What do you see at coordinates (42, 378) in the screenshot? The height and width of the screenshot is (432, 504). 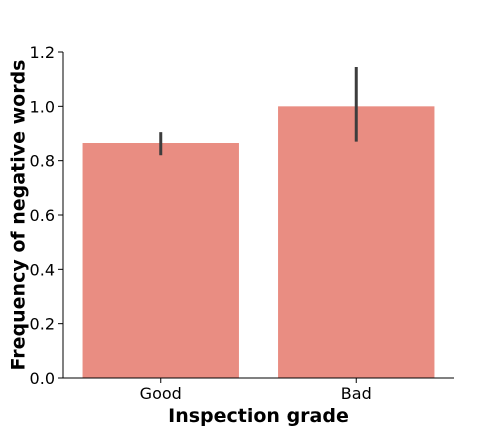 I see `y-tick-label: 0.0` at bounding box center [42, 378].